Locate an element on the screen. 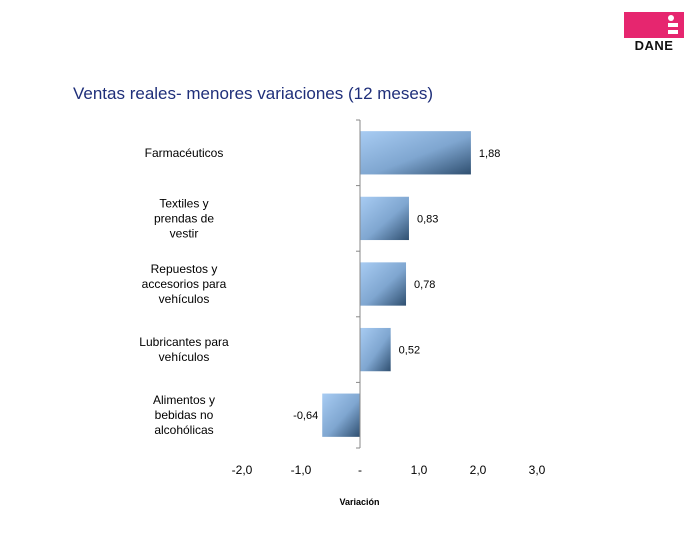  category-label: Alimentos y is located at coordinates (184, 400).